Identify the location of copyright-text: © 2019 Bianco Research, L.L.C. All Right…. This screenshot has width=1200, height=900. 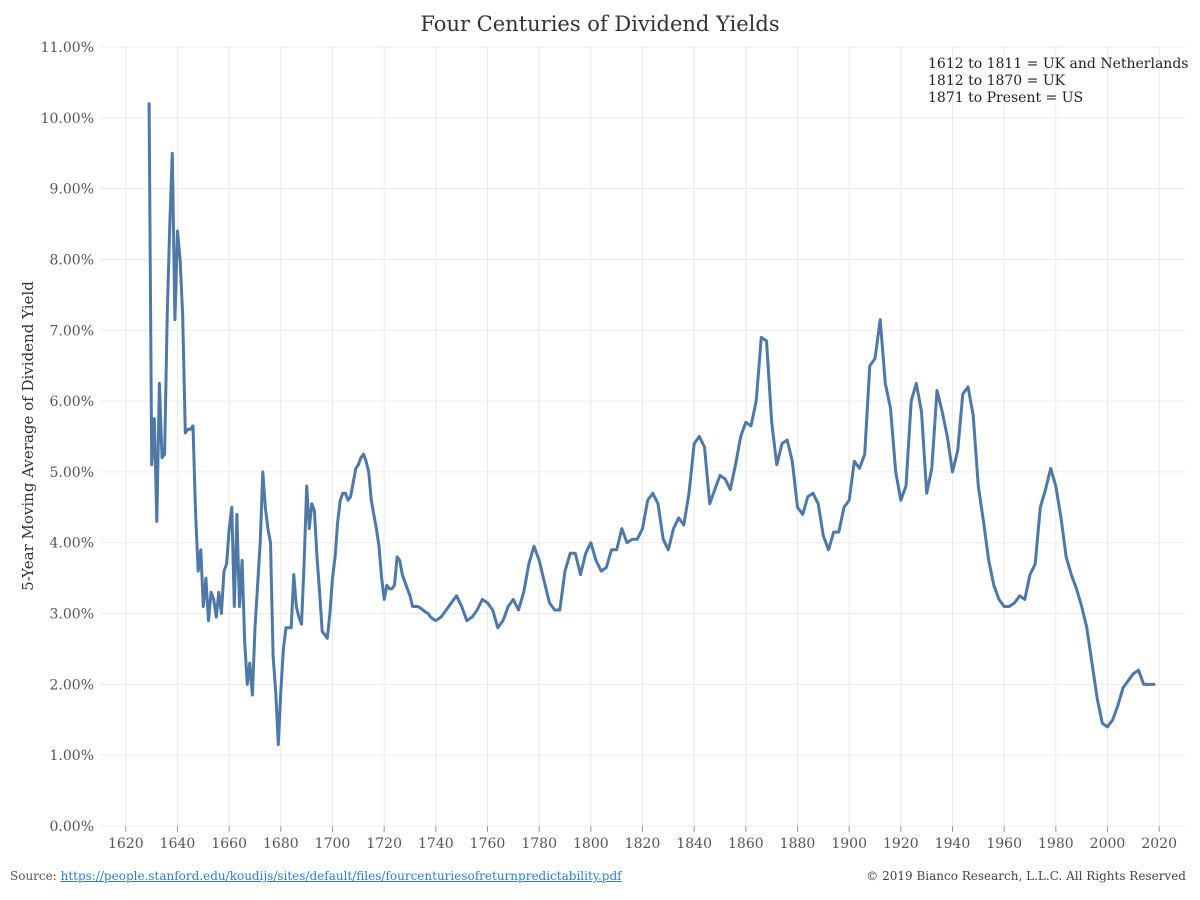
(1026, 876).